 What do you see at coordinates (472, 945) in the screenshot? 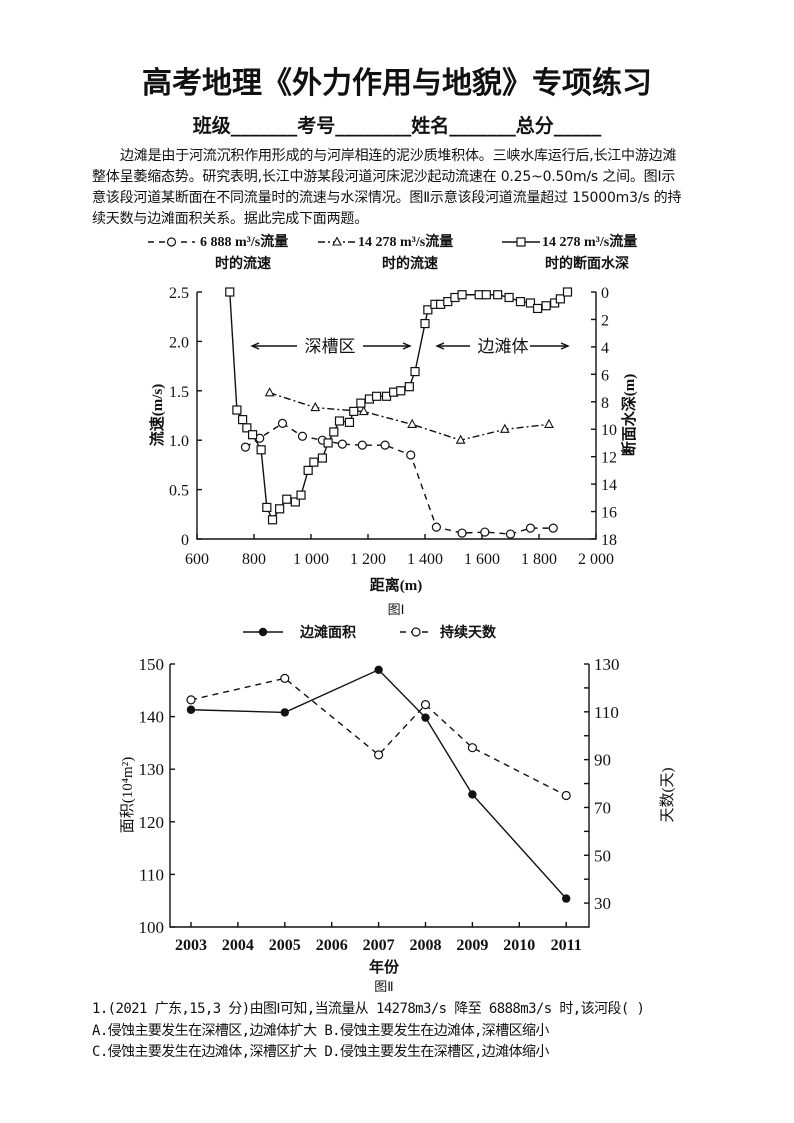
I see `x-tick-label: 2009` at bounding box center [472, 945].